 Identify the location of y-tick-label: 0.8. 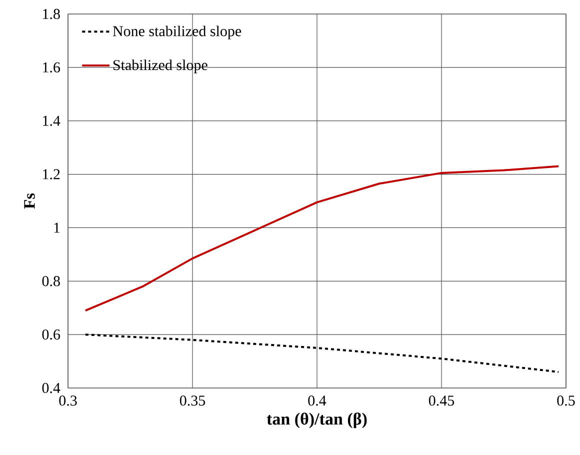
(51, 281).